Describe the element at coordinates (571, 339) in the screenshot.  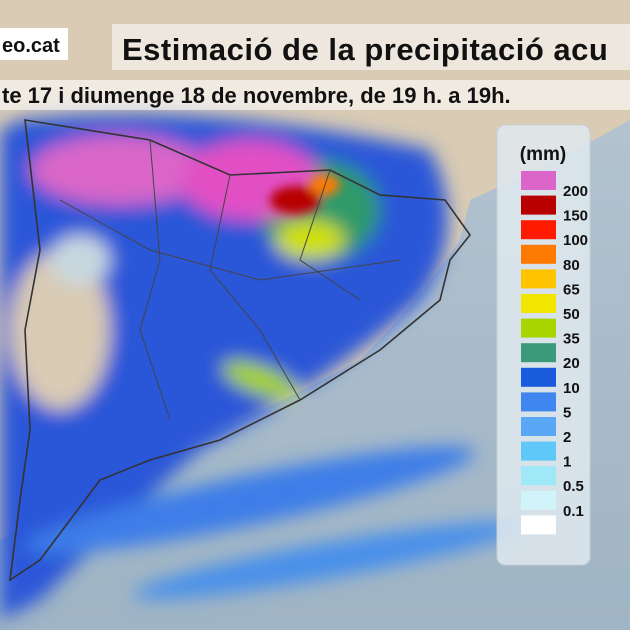
I see `legend-label: 35` at that location.